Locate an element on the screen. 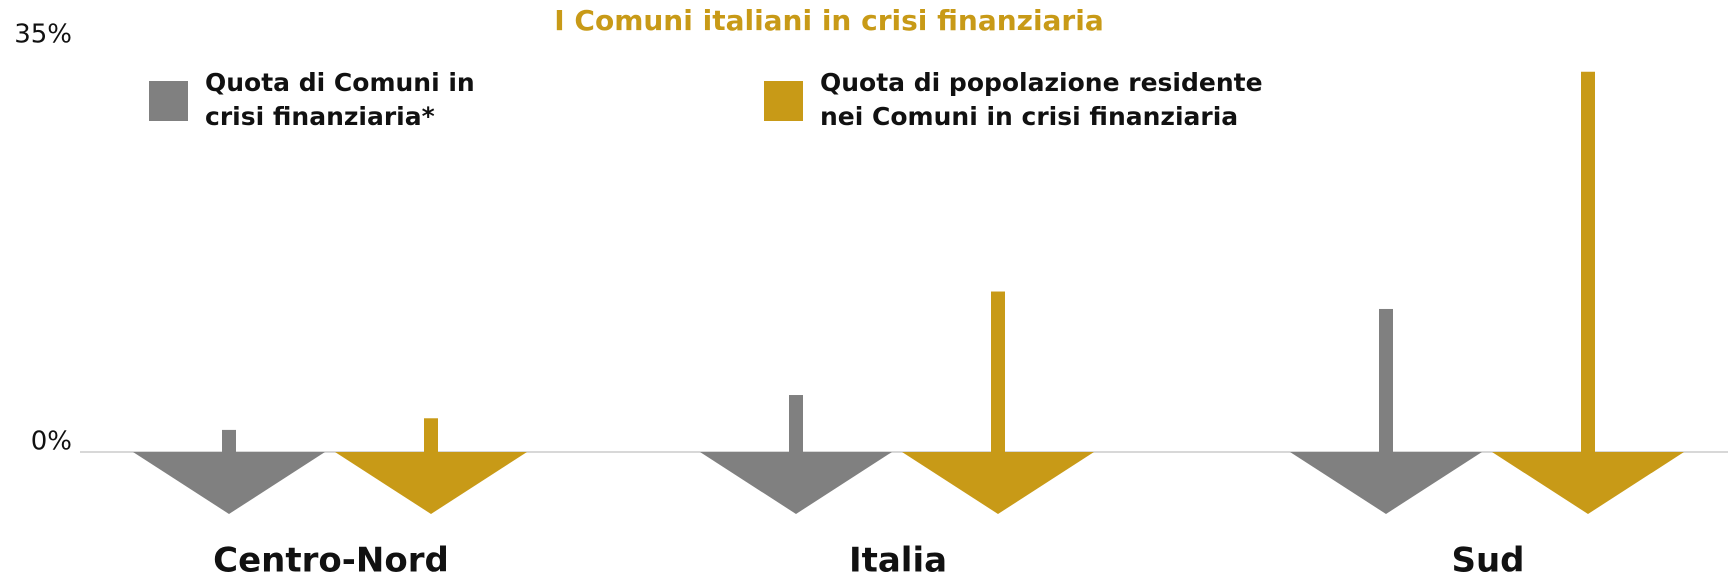 Image resolution: width=1733 pixels, height=580 pixels. y-tick-label: 0% is located at coordinates (51, 442).